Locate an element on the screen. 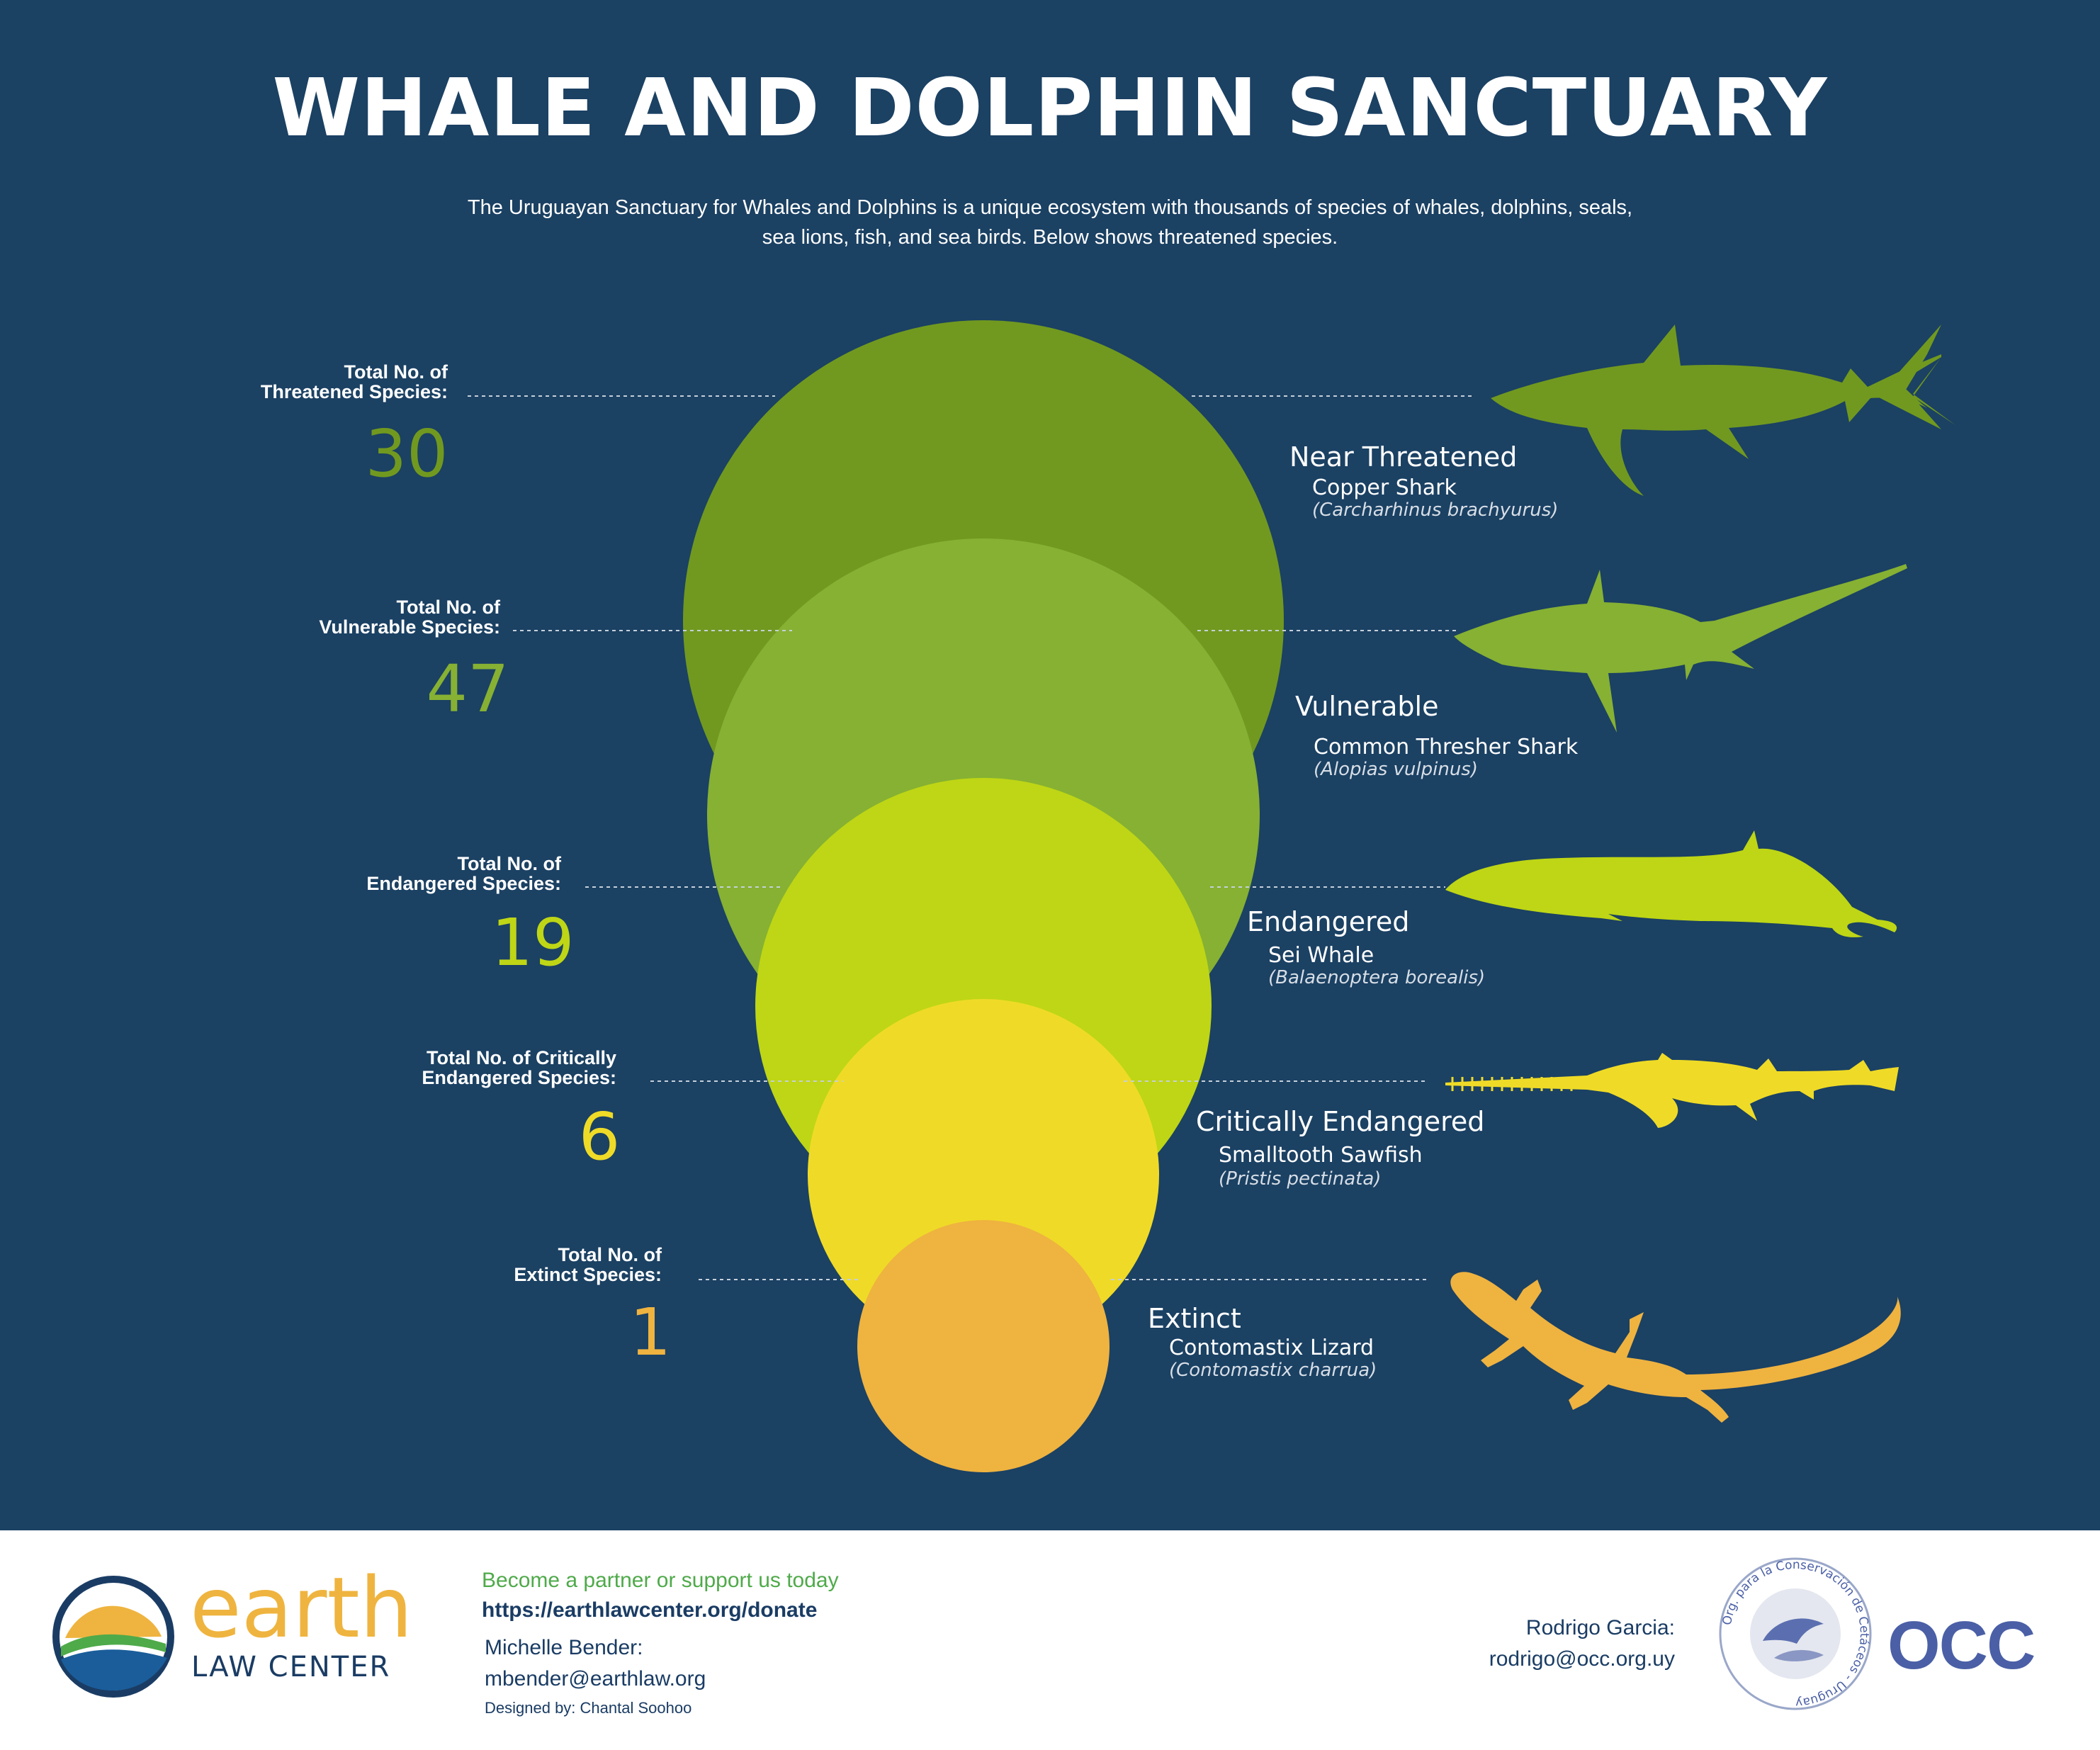 This screenshot has height=1750, width=2100. scientific-thresher-shark: (Alopias vulpinus) is located at coordinates (1396, 769).